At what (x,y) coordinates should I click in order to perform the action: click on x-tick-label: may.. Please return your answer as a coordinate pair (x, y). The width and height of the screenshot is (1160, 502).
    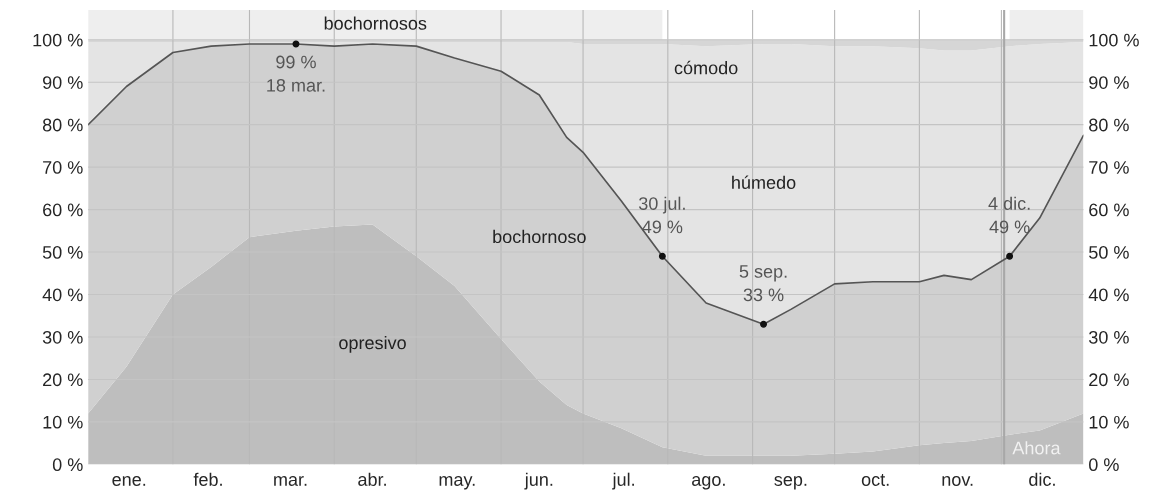
    Looking at the image, I should click on (457, 483).